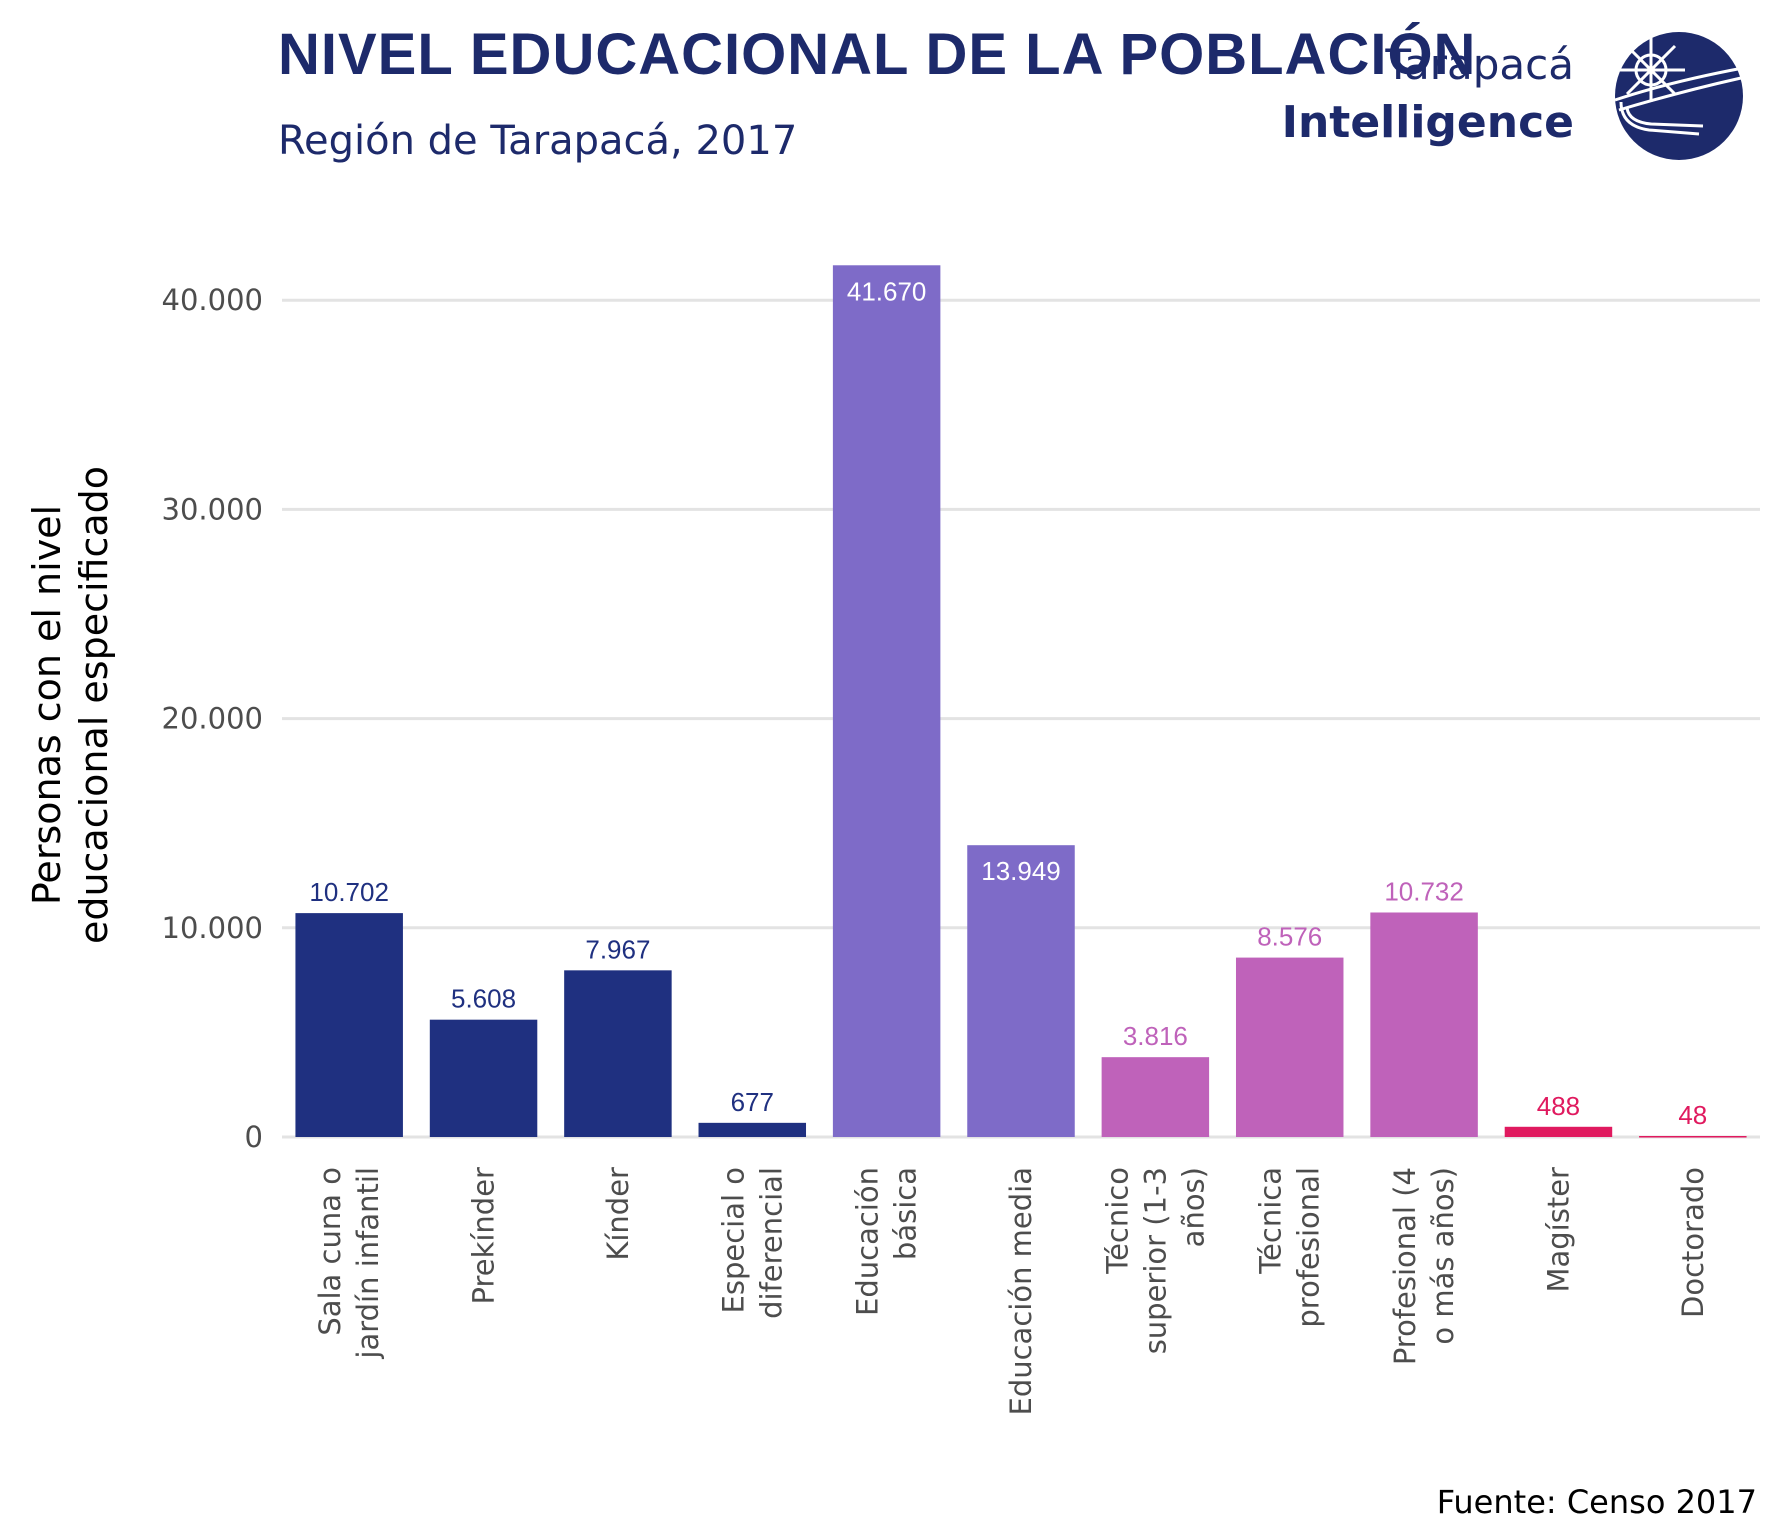 This screenshot has height=1535, width=1771. I want to click on x-tick-label-line: Magíster, so click(1558, 1230).